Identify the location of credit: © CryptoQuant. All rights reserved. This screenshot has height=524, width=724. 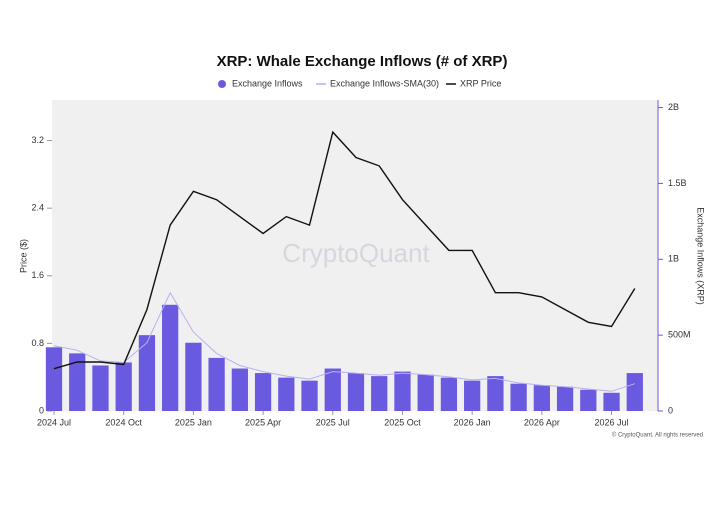
(657, 435).